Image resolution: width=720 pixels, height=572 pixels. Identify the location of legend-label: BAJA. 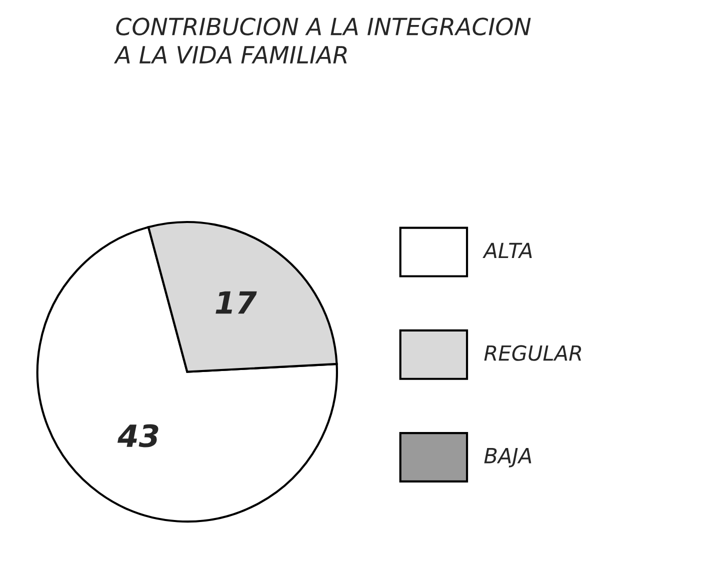
(508, 458).